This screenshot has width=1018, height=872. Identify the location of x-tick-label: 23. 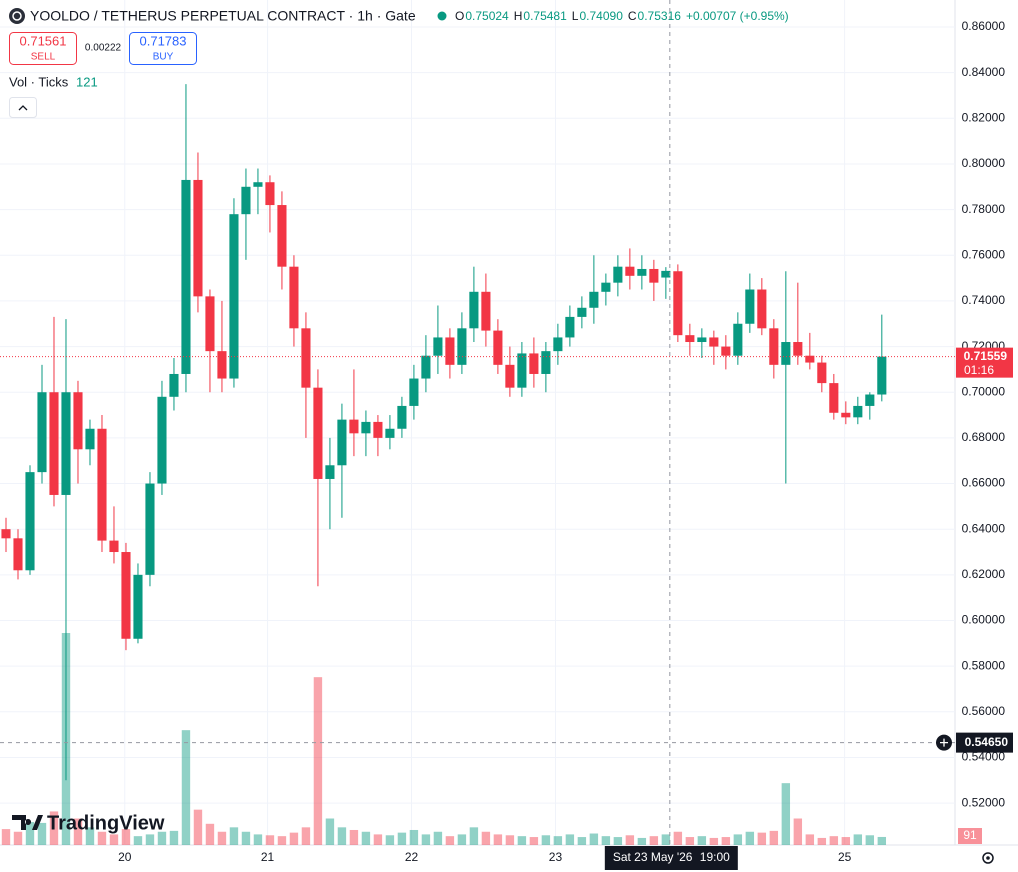
(556, 857).